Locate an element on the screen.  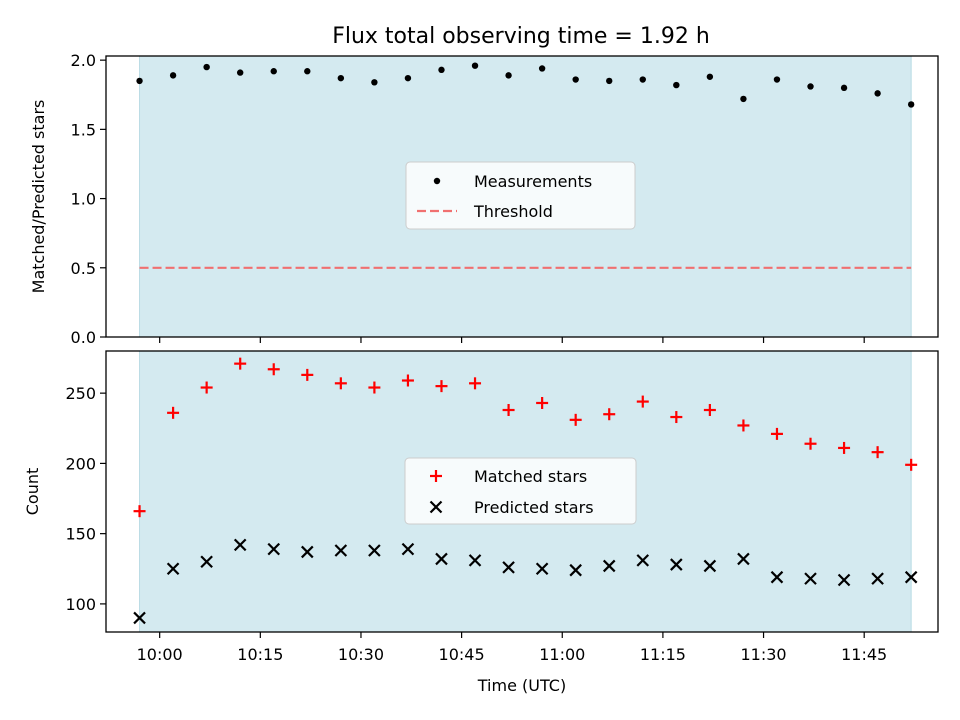
legend-label-matched-stars: Matched stars is located at coordinates (530, 476).